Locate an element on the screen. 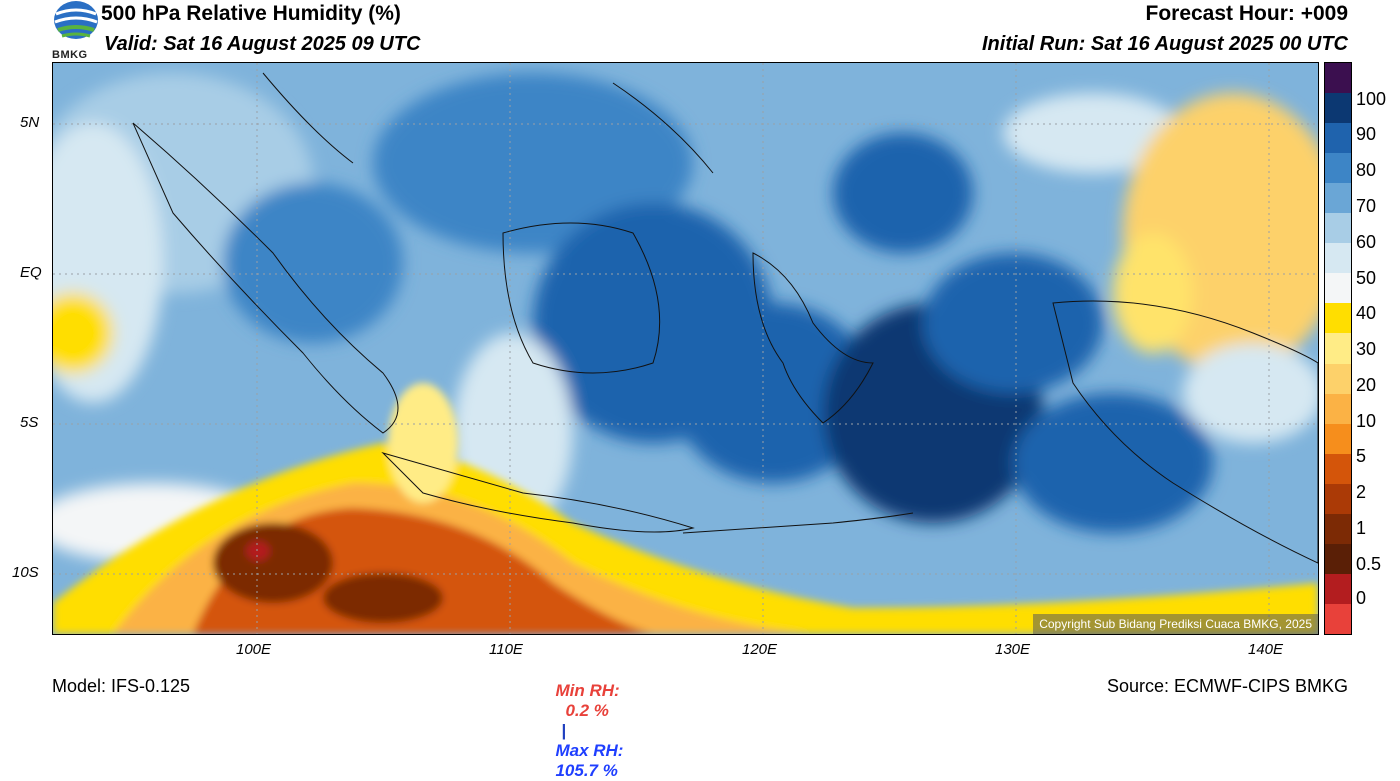 This screenshot has width=1400, height=781. max-rh-value: 105.7 % is located at coordinates (586, 770).